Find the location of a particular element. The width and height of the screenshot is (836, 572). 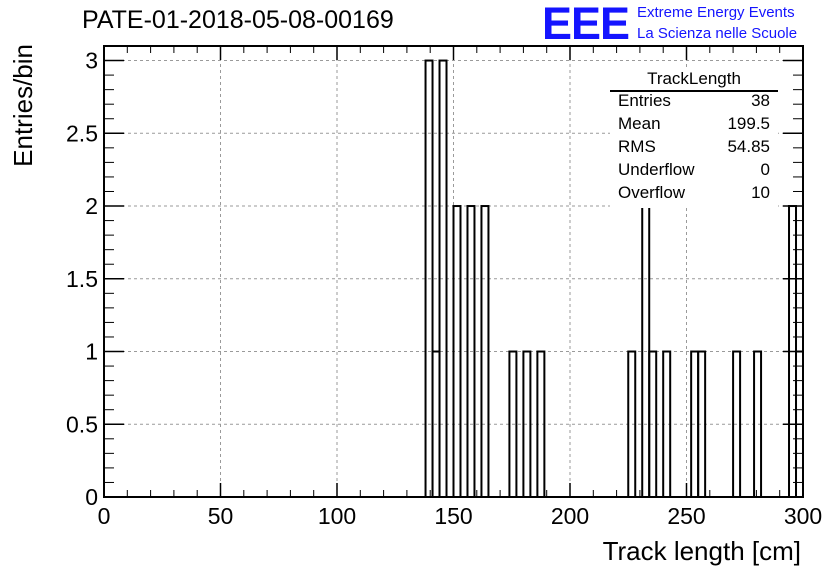

stats-key: Entries is located at coordinates (644, 100).